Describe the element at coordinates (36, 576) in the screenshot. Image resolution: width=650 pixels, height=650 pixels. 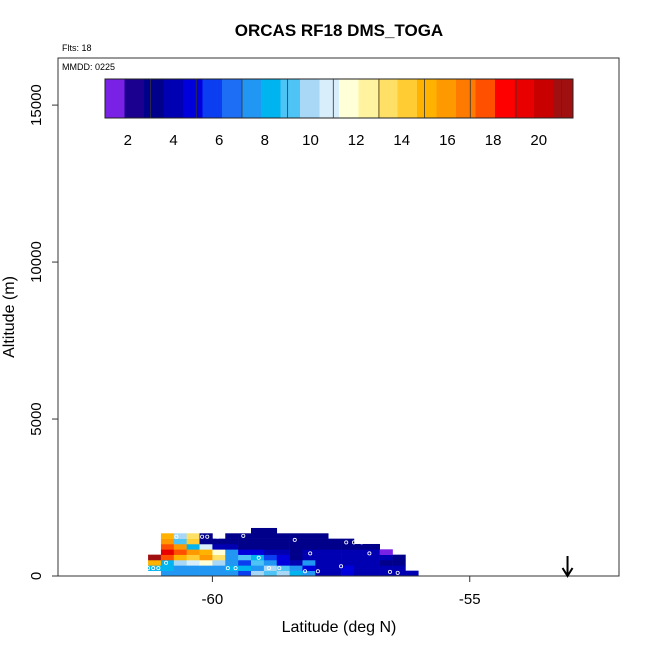
I see `y-tick-label: 0` at that location.